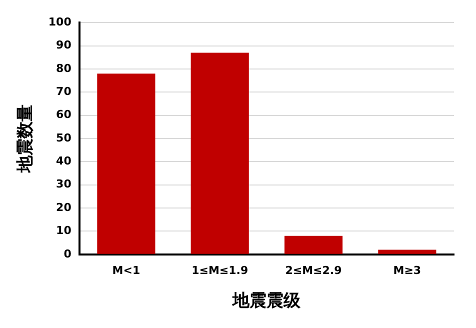  Describe the element at coordinates (64, 68) in the screenshot. I see `y-tick-label: 80` at that location.